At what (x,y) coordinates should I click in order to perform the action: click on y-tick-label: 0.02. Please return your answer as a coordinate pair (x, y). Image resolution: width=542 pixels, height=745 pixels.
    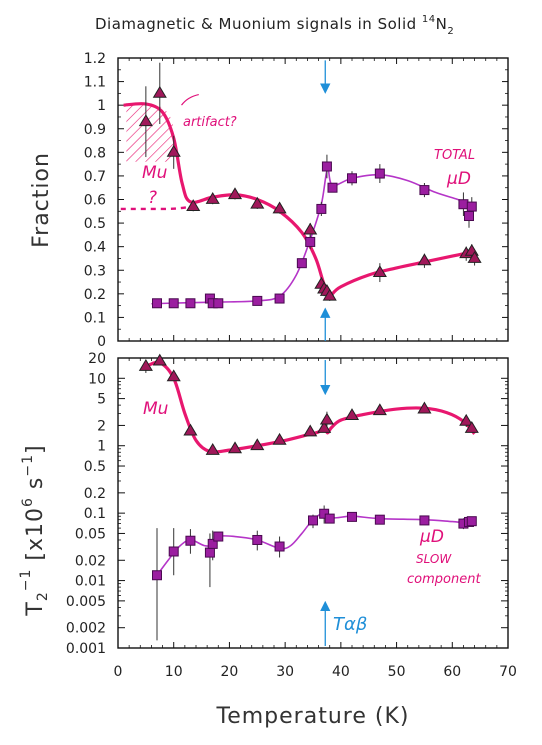
    Looking at the image, I should click on (90, 561).